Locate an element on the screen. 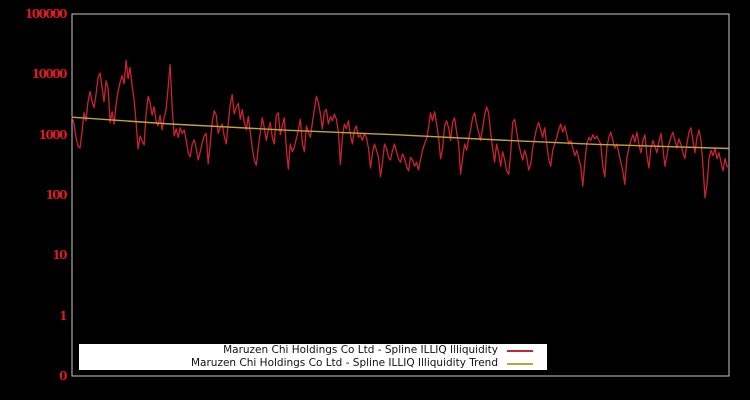 The height and width of the screenshot is (400, 750). legend-line-sample-trend is located at coordinates (520, 363).